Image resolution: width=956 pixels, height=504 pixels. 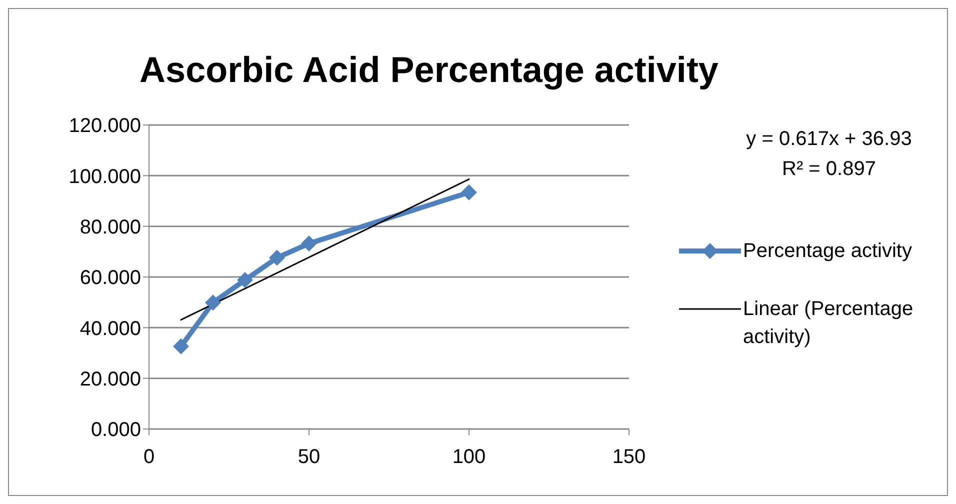 I want to click on text: y = 0.617x + 36.93, so click(x=829, y=139).